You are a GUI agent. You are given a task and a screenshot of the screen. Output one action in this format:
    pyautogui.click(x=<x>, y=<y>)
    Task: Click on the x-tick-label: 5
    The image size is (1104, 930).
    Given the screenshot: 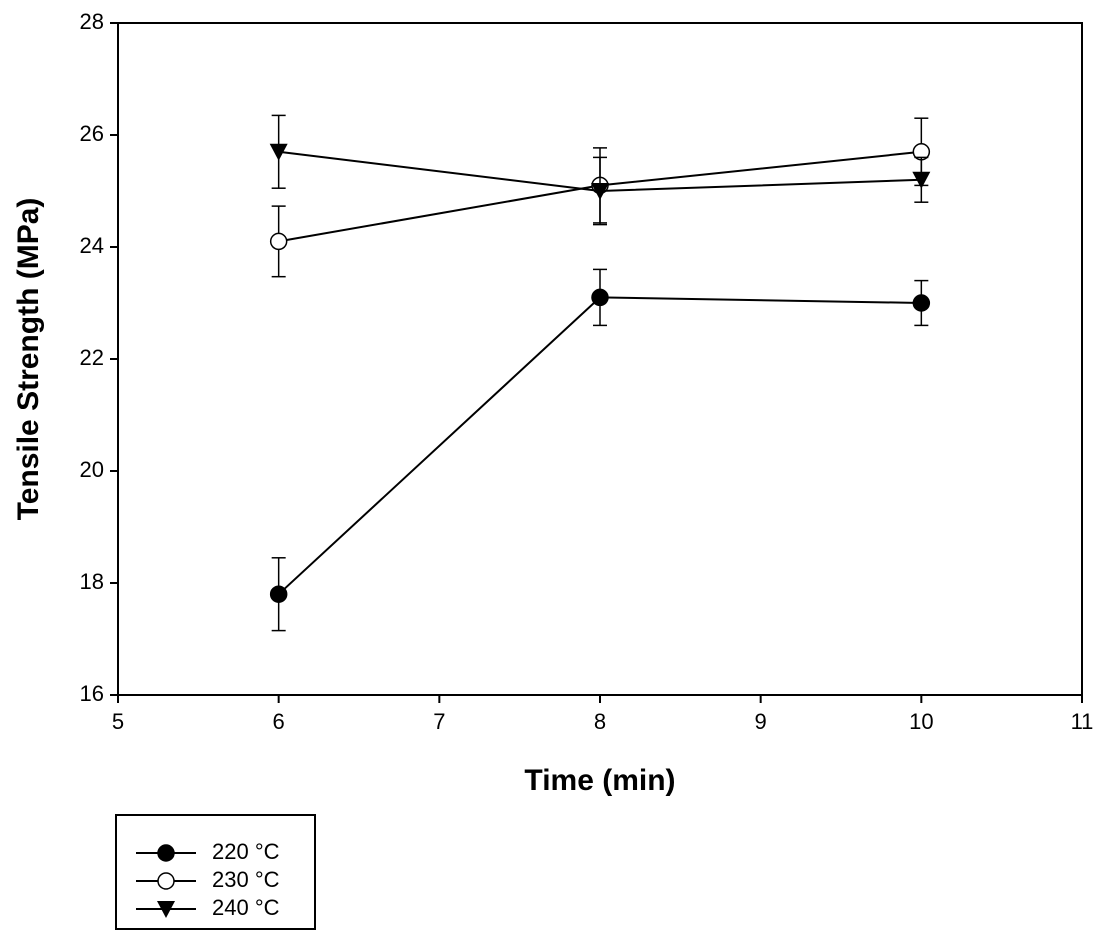 What is the action you would take?
    pyautogui.click(x=118, y=721)
    